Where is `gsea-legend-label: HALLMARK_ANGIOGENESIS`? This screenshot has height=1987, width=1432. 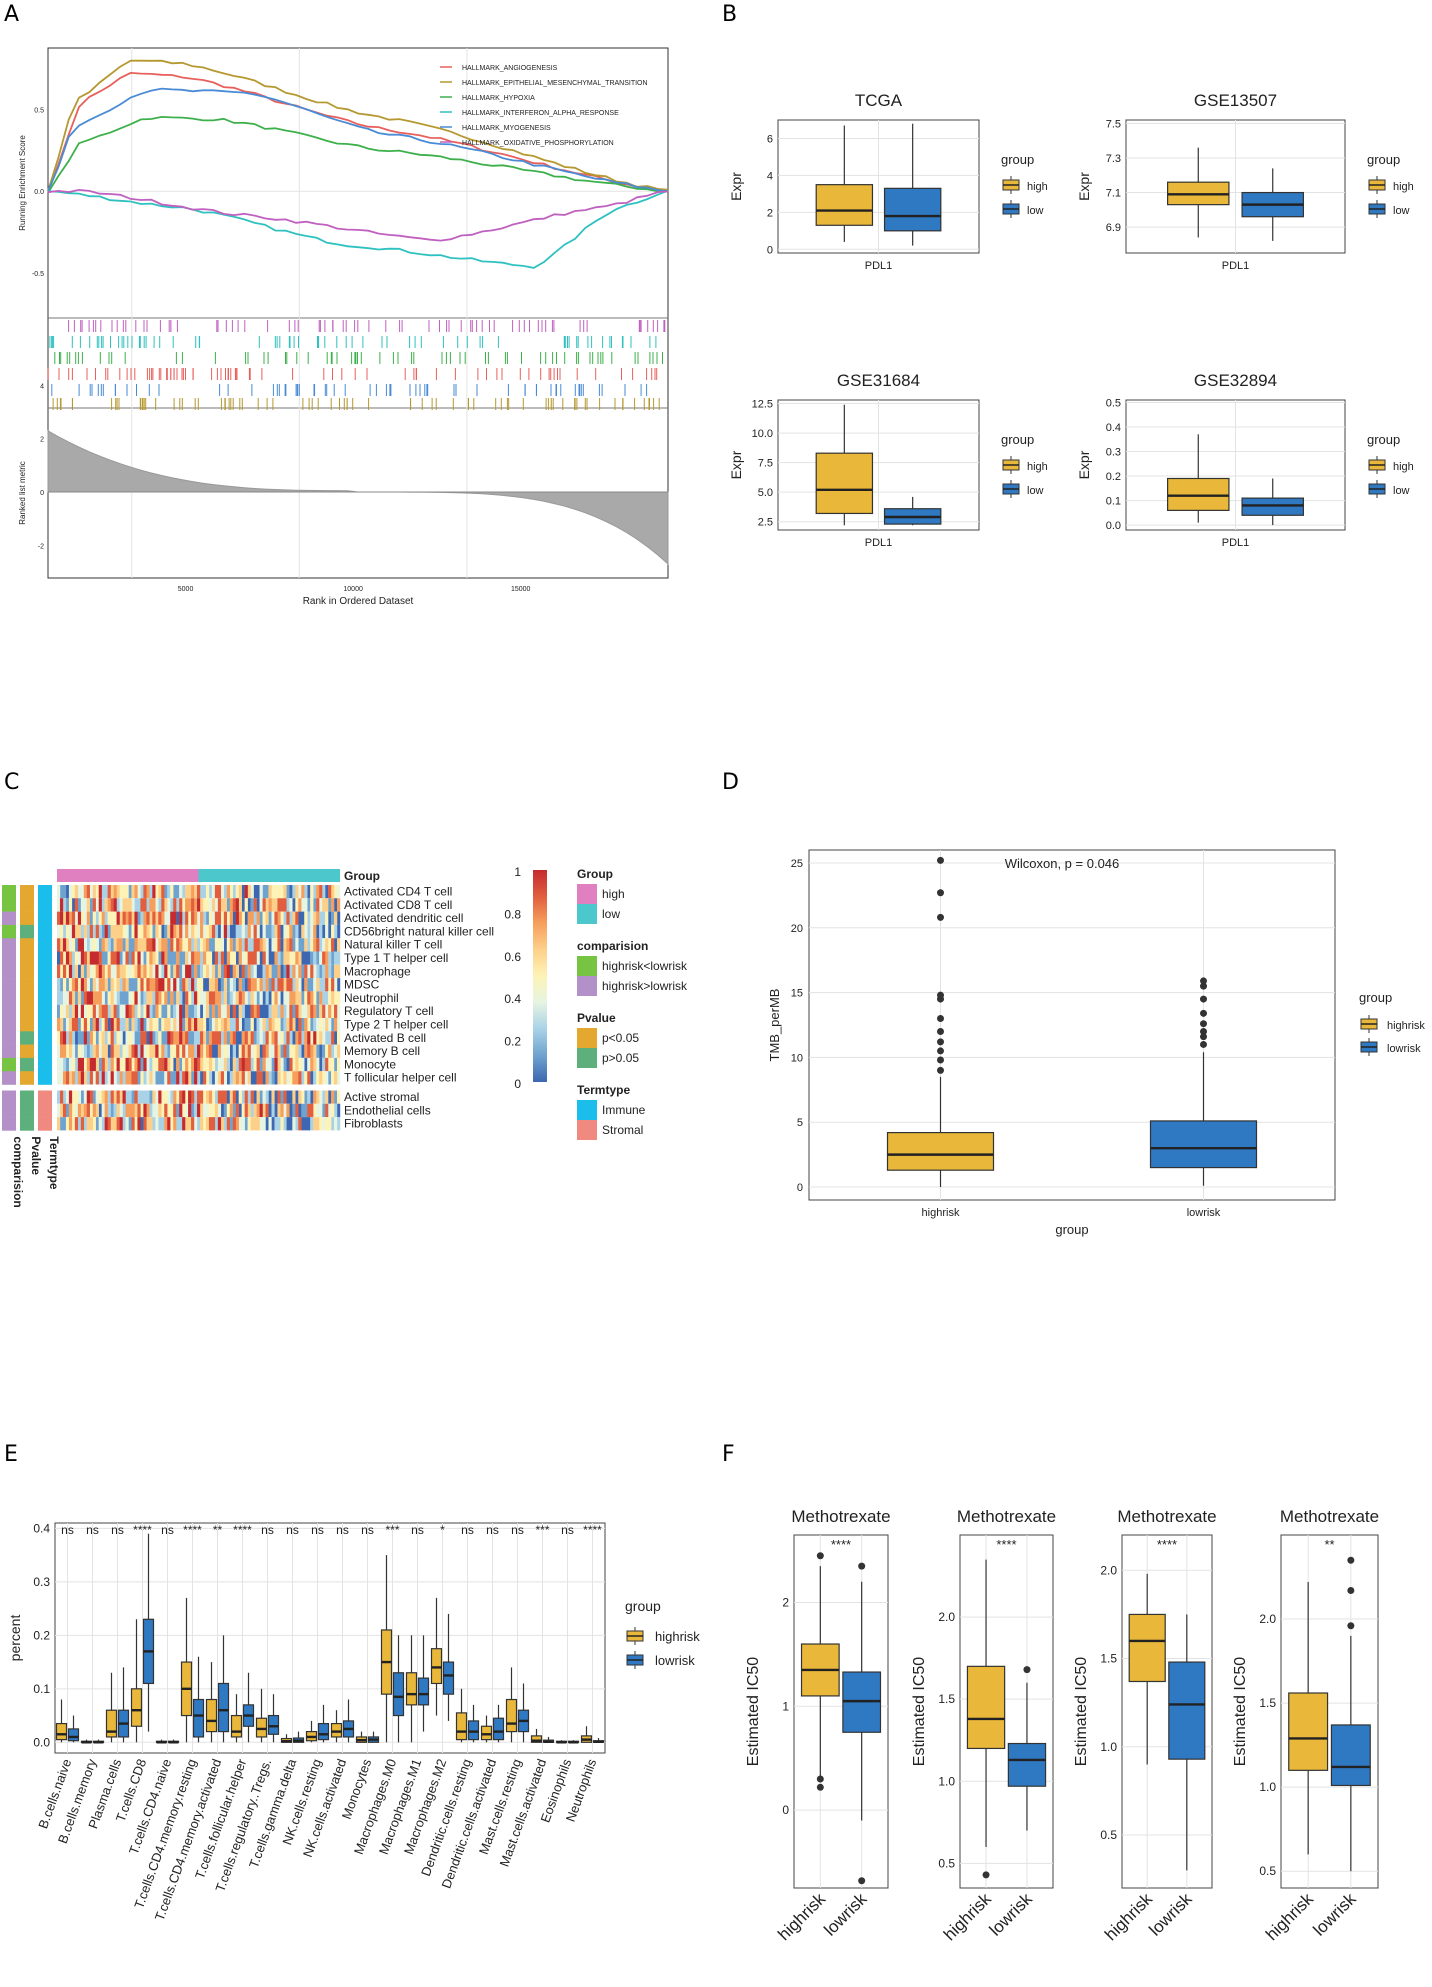 gsea-legend-label: HALLMARK_ANGIOGENESIS is located at coordinates (510, 68).